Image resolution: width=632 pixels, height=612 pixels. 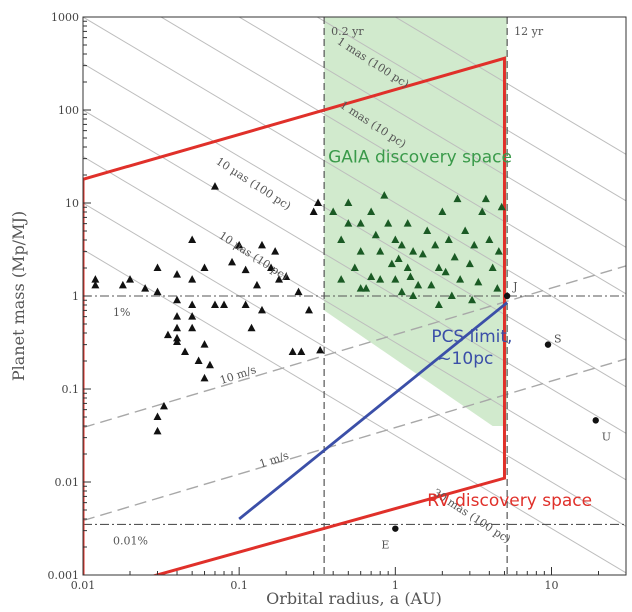 What do you see at coordinates (75, 296) in the screenshot?
I see `y-tick-label: 1` at bounding box center [75, 296].